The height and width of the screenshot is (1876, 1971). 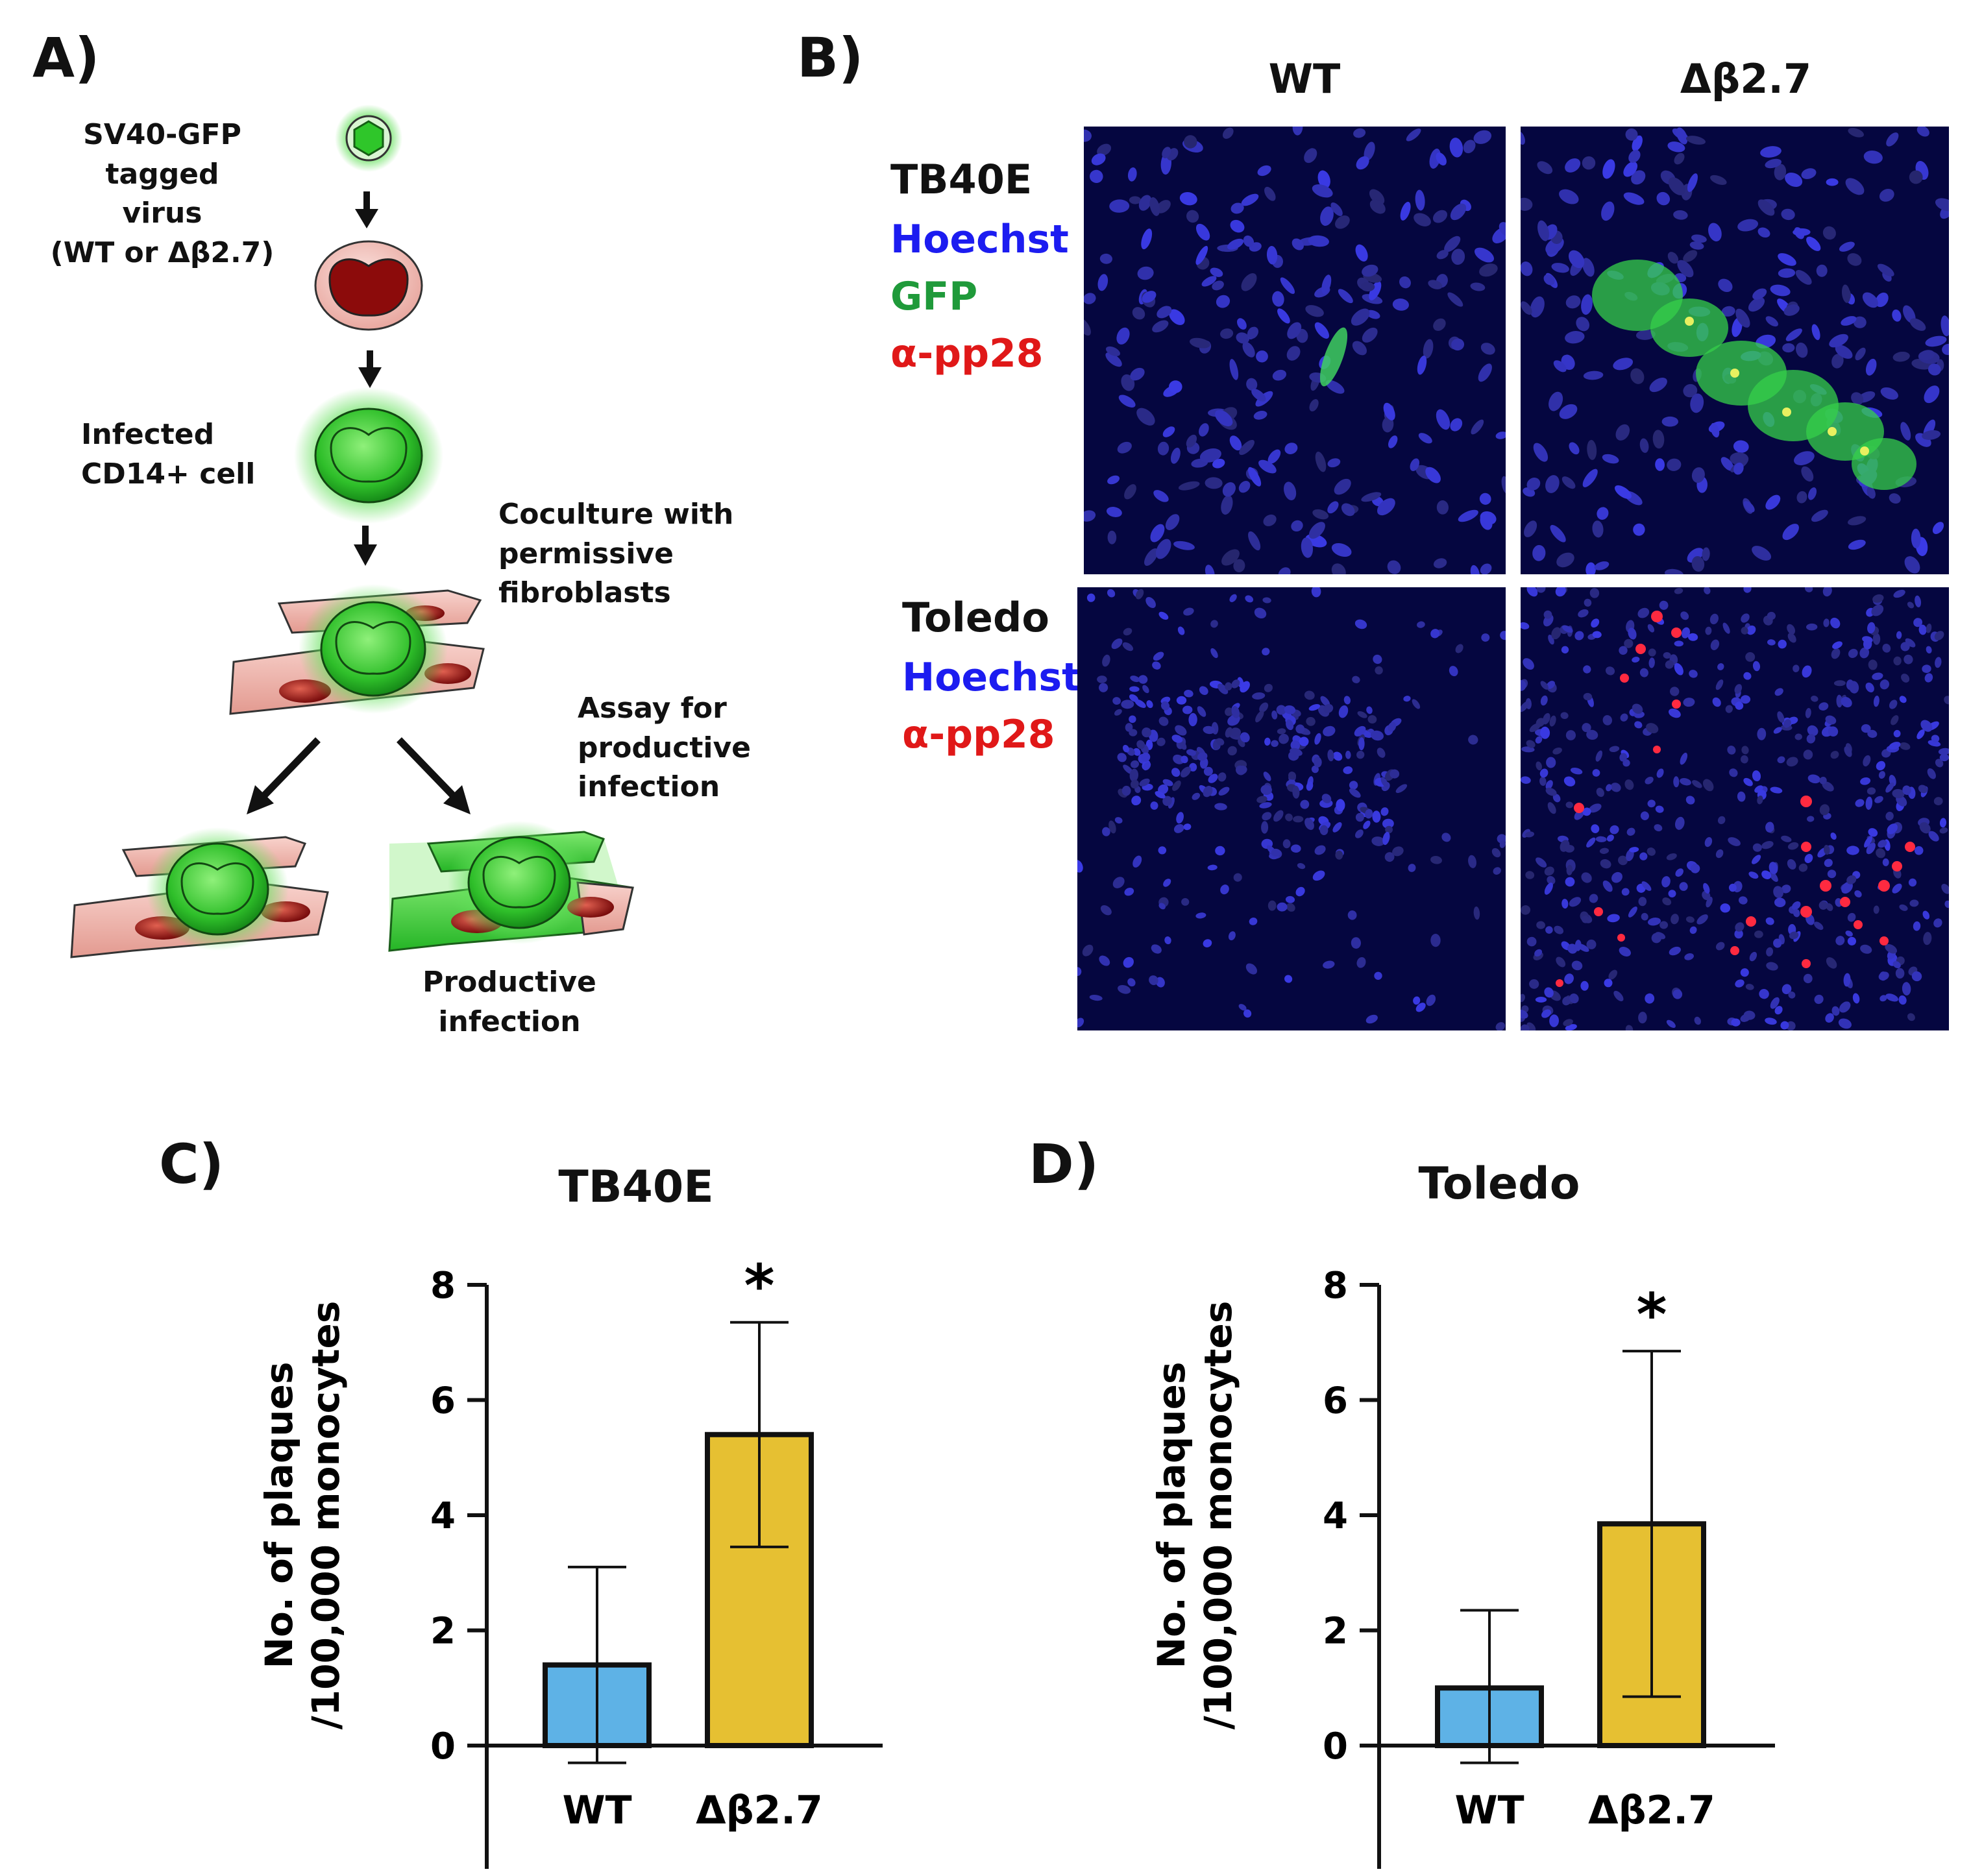 I want to click on y-tick-label: 0, so click(x=443, y=1746).